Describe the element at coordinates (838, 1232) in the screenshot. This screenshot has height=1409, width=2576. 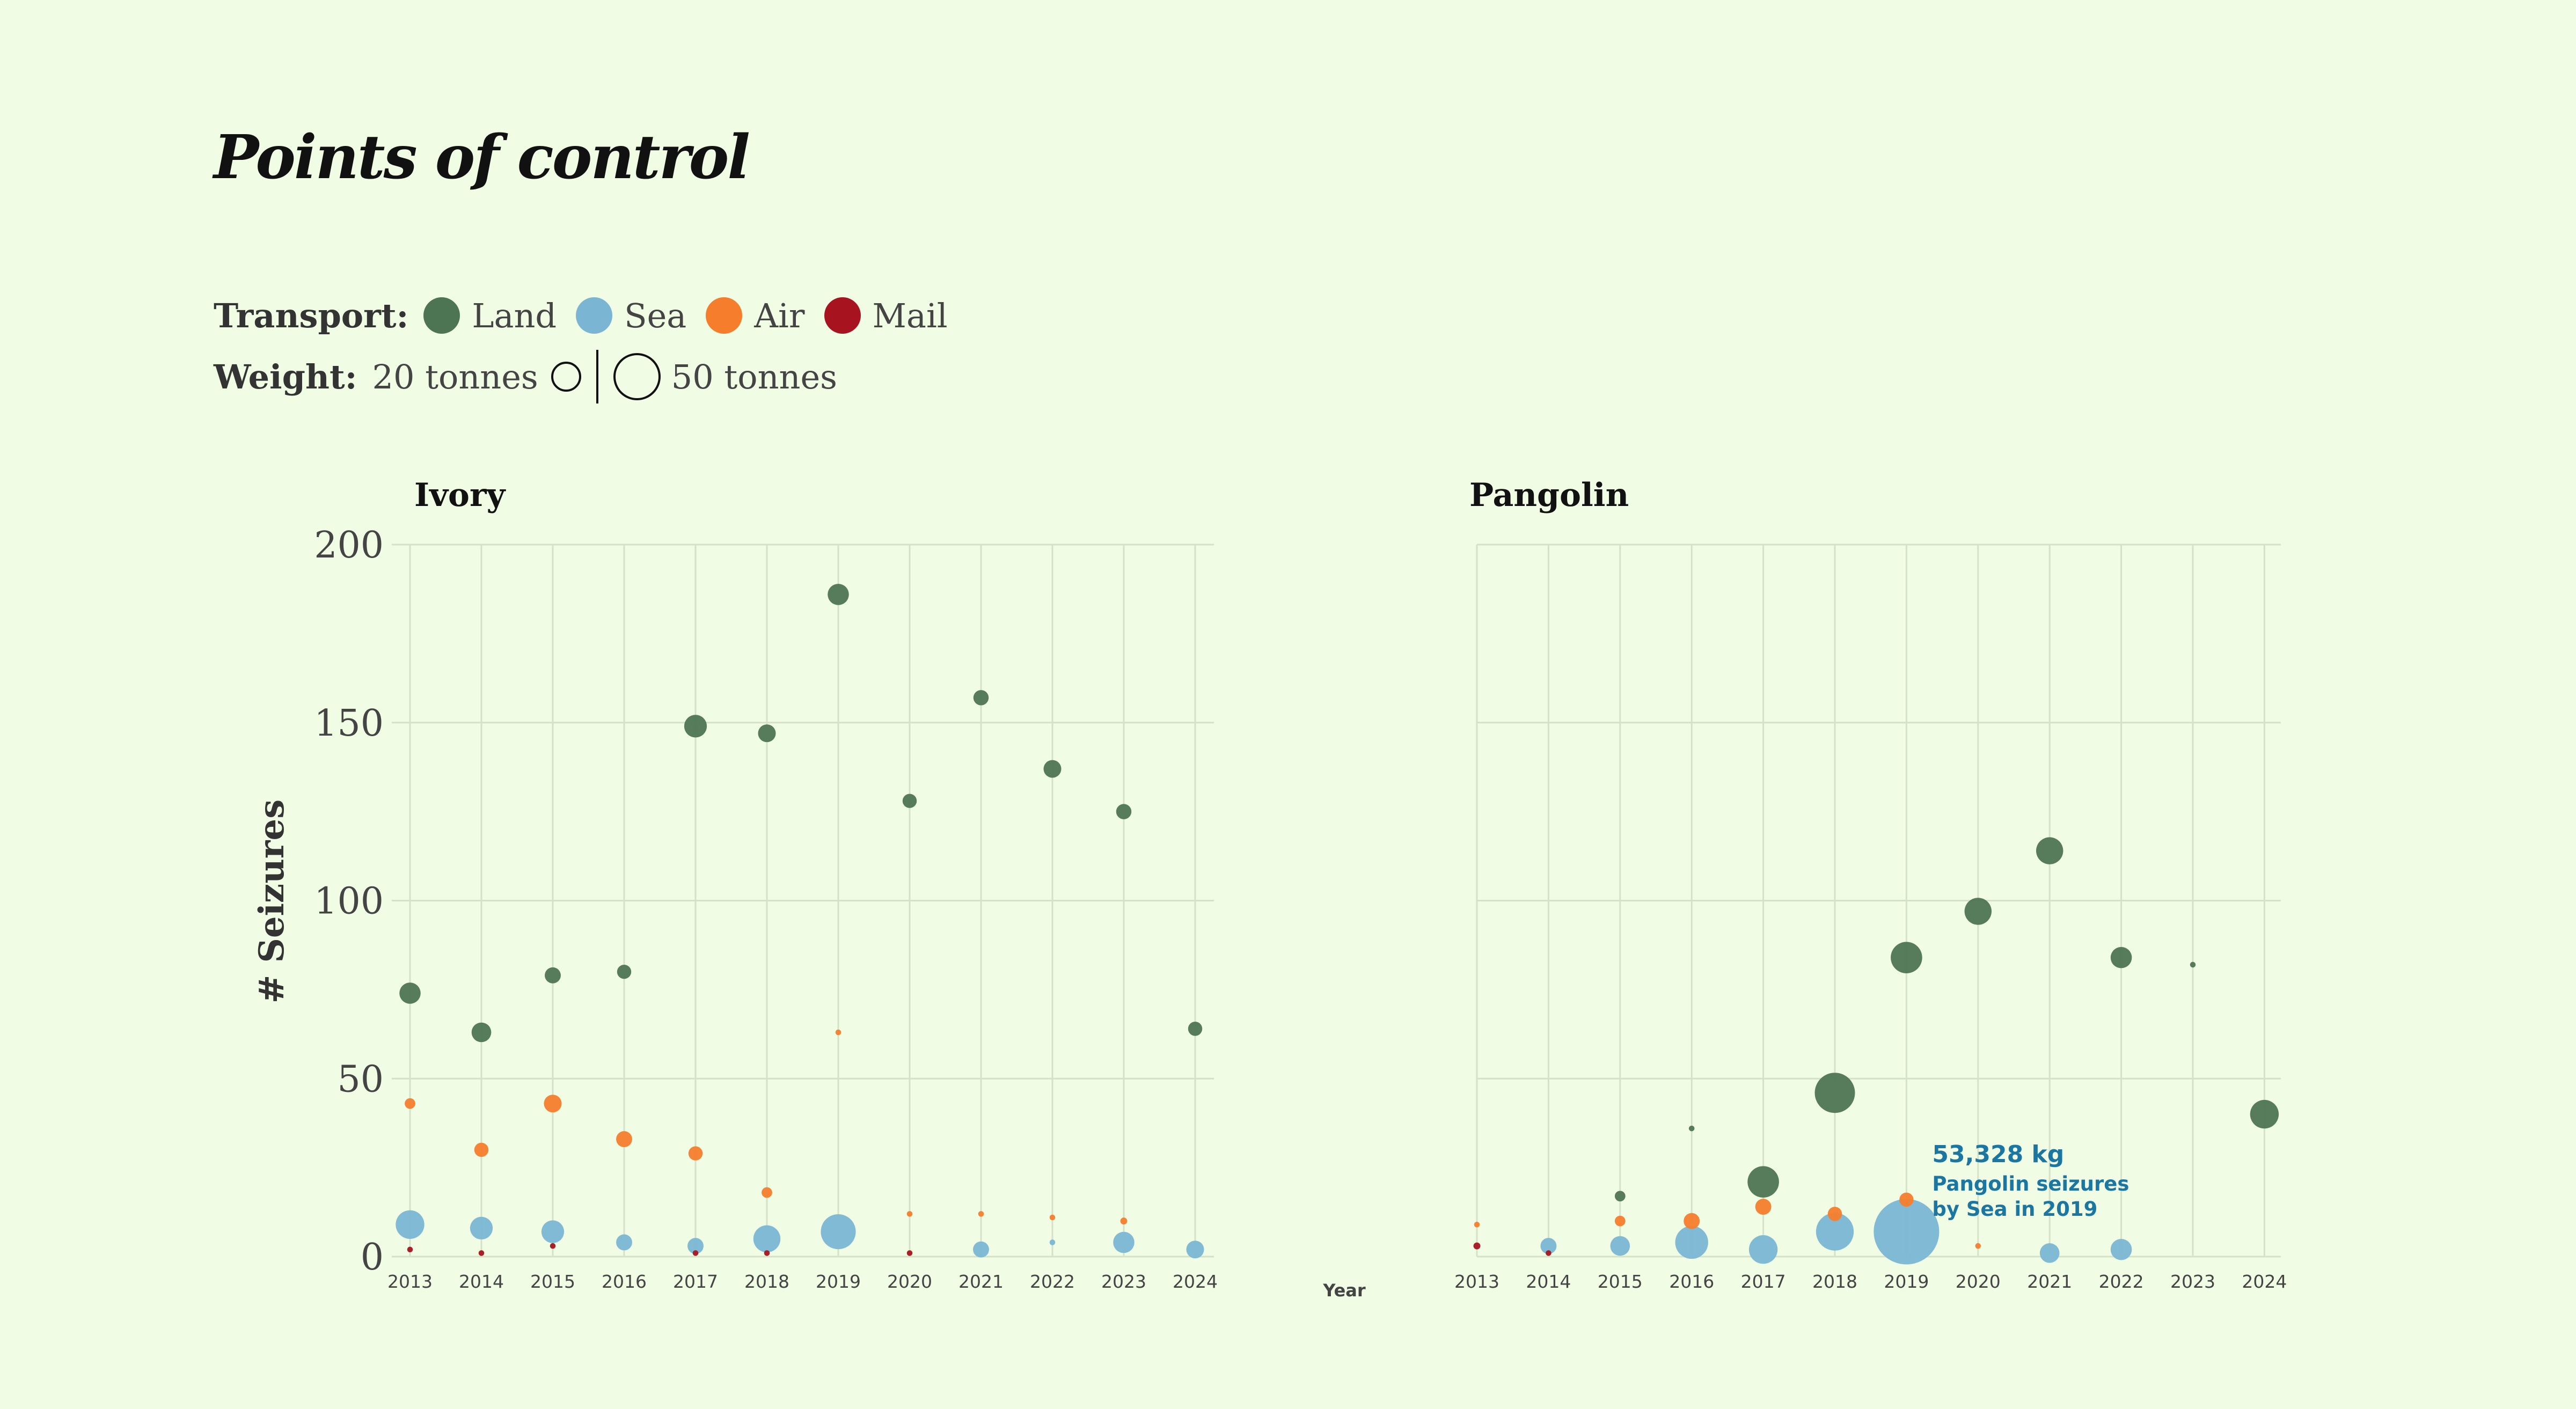
I see `data-point-sea-2019` at that location.